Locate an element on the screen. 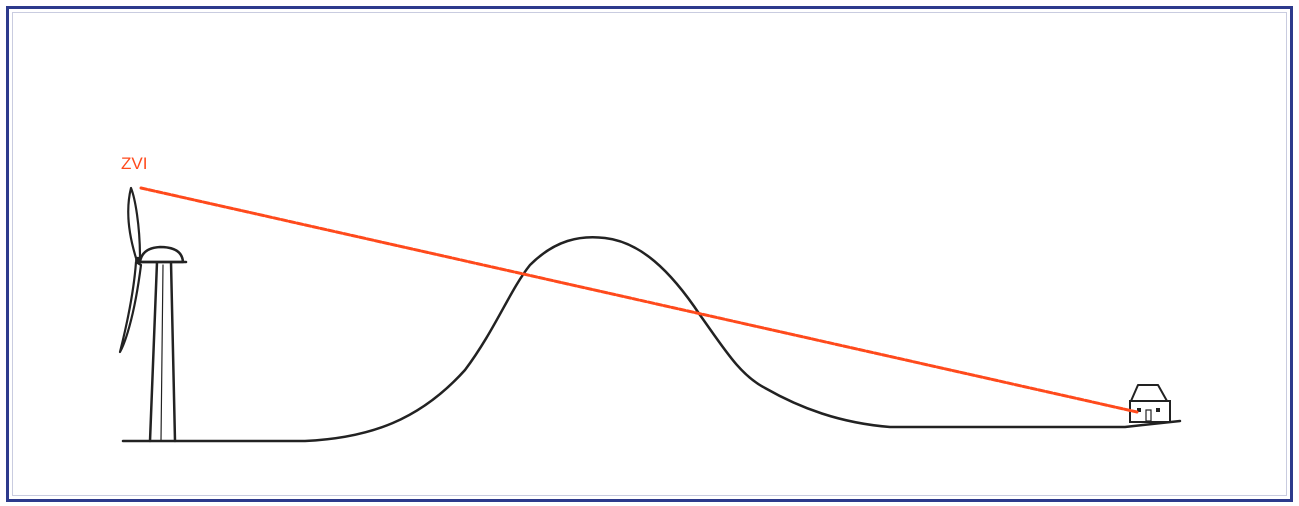  house is located at coordinates (1150, 403).